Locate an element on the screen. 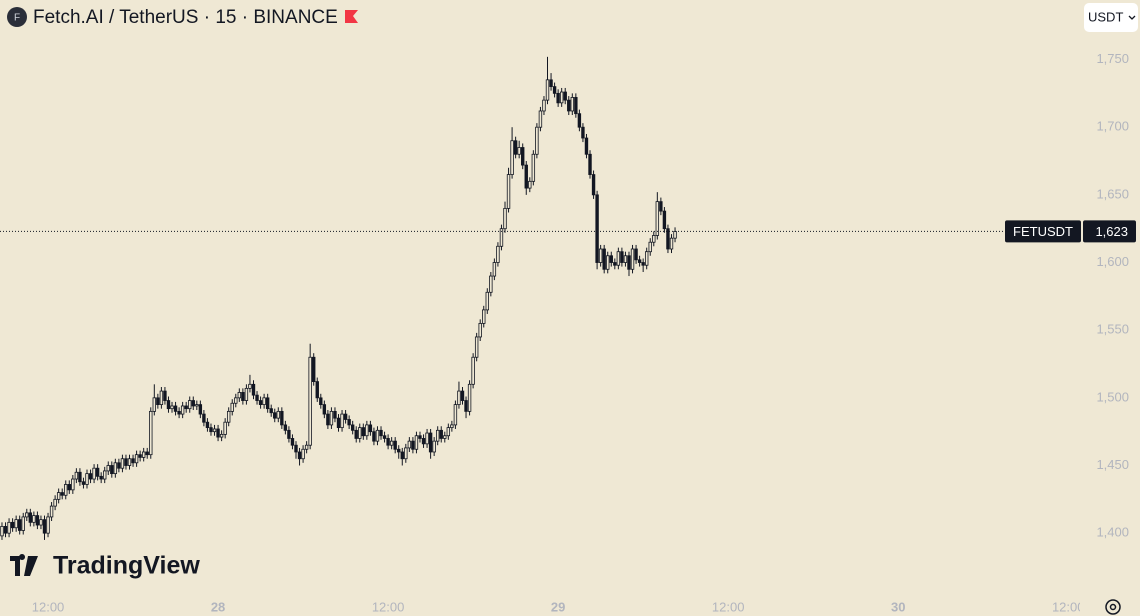 The height and width of the screenshot is (616, 1140). symbol-tag-label: FETUSDT is located at coordinates (1043, 231).